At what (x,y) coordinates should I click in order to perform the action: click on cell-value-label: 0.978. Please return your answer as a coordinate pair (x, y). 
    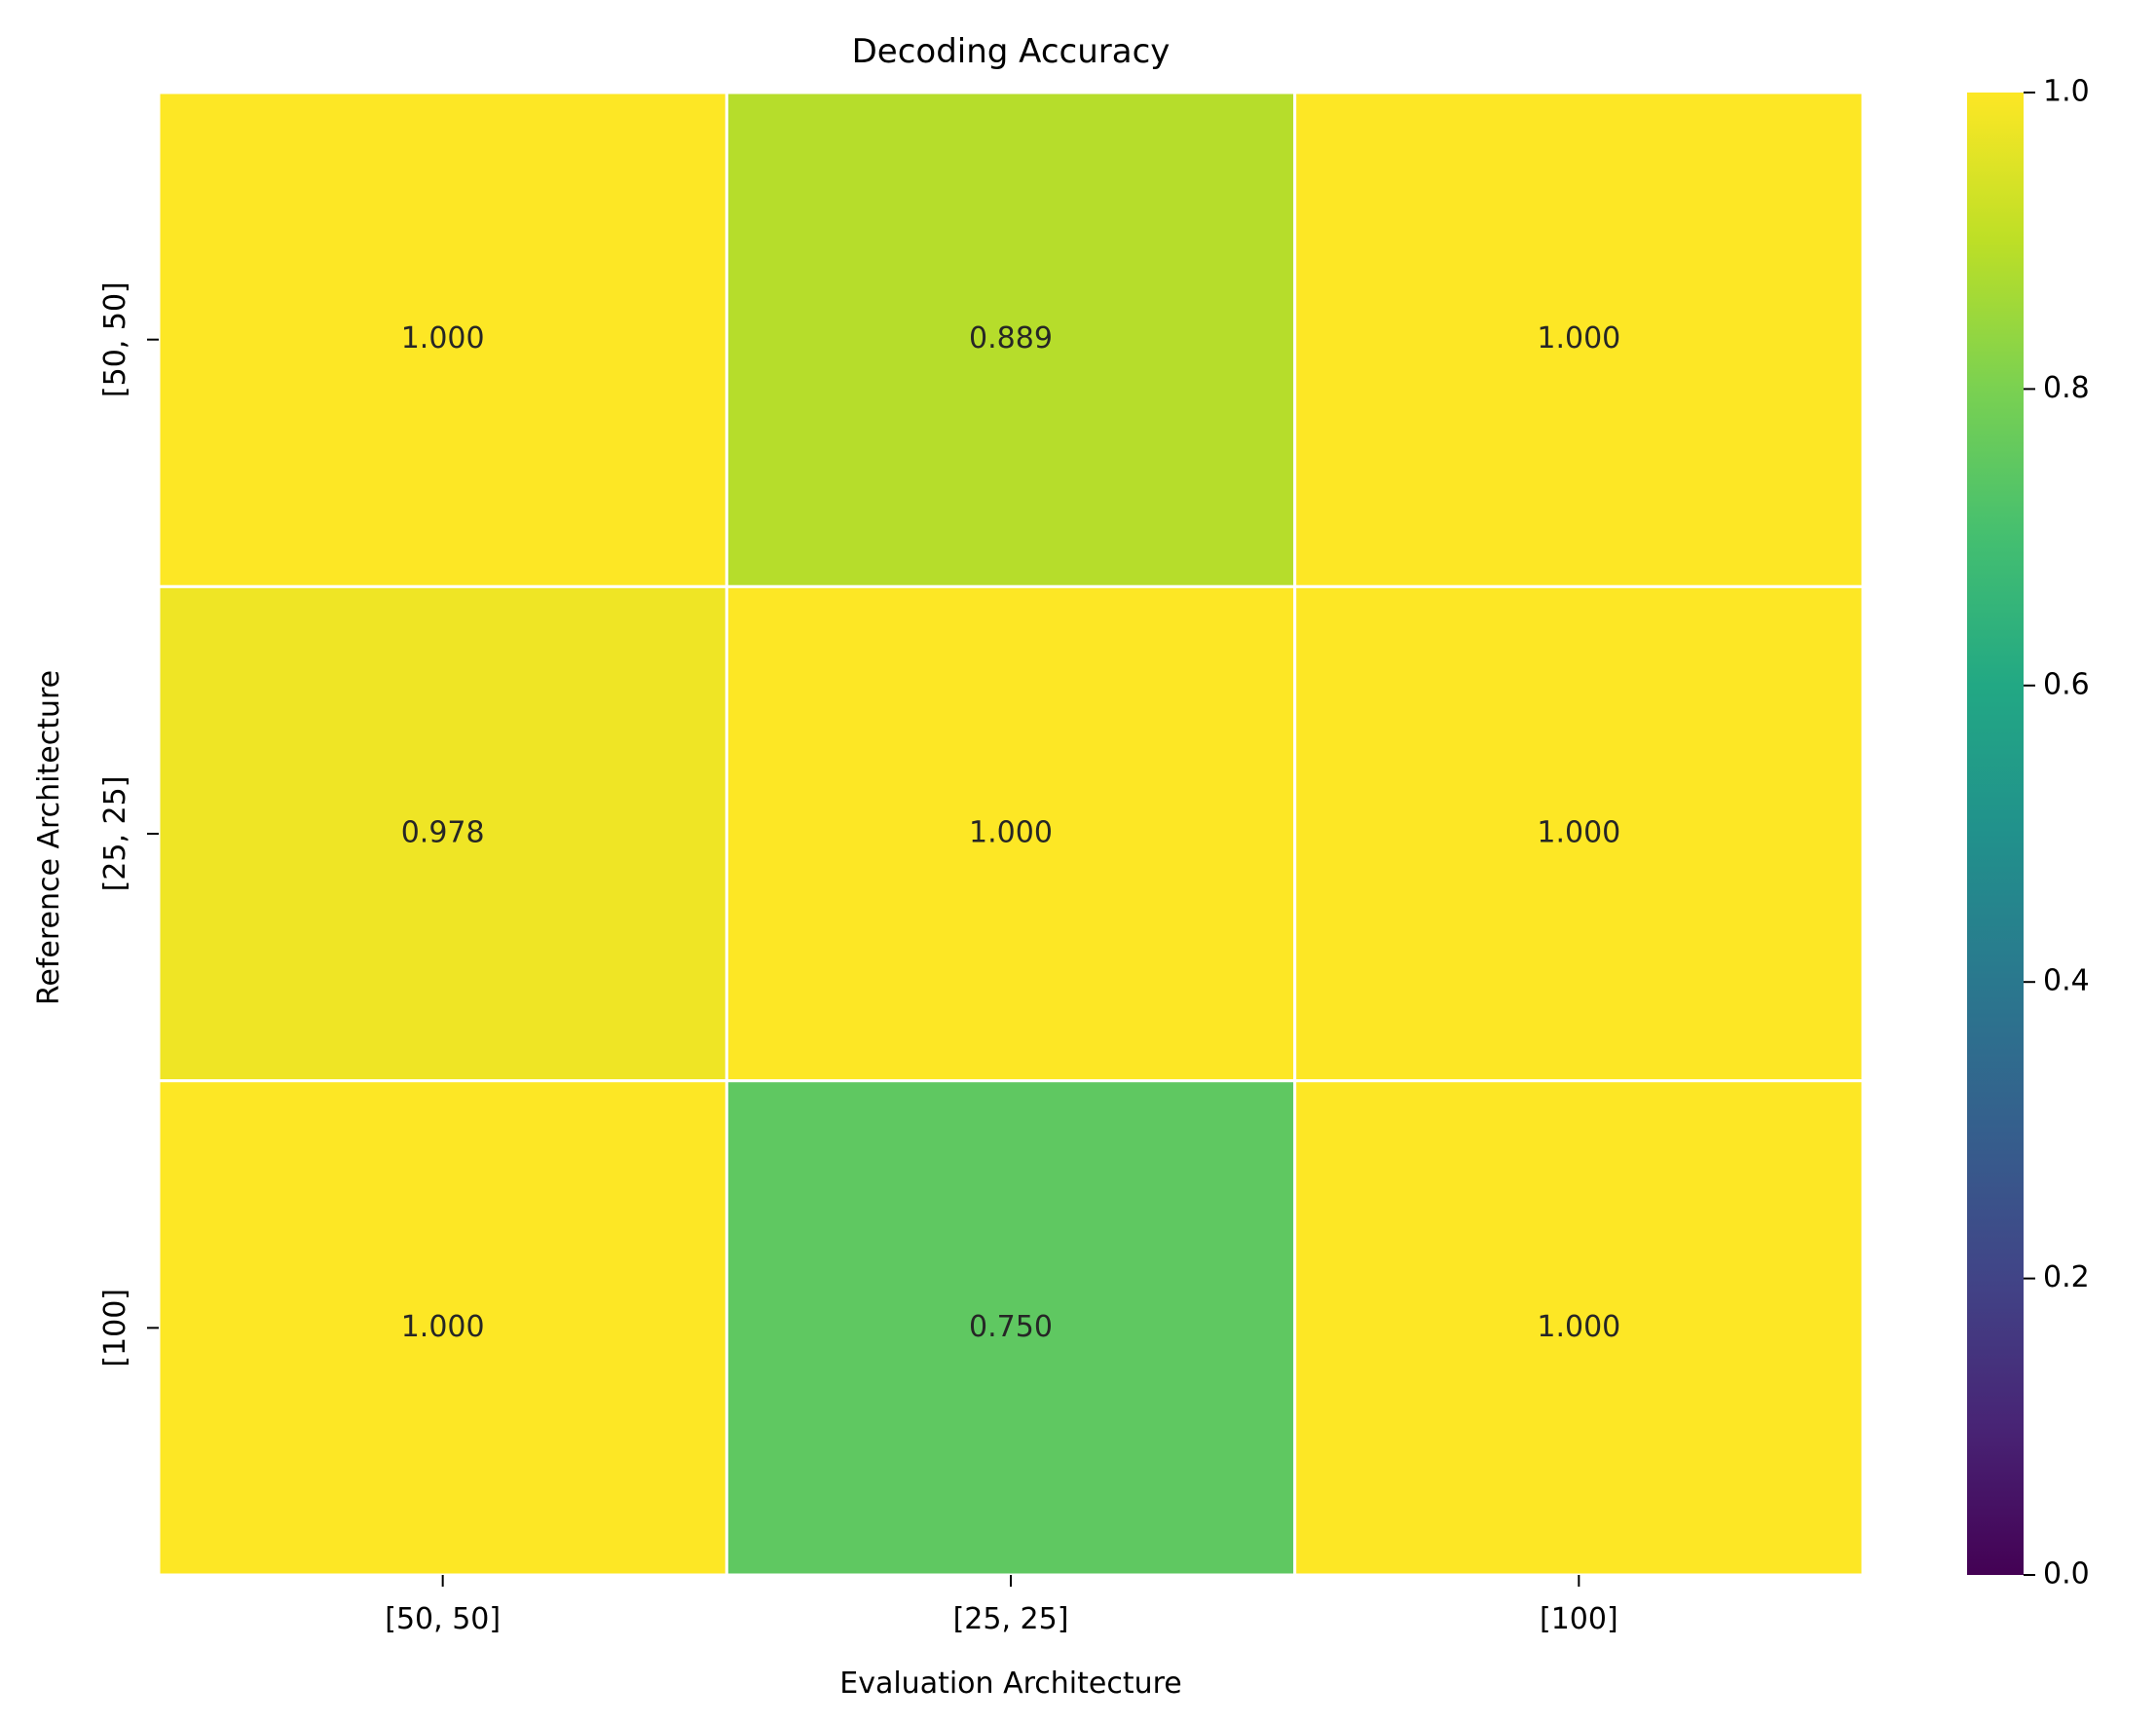
    Looking at the image, I should click on (443, 833).